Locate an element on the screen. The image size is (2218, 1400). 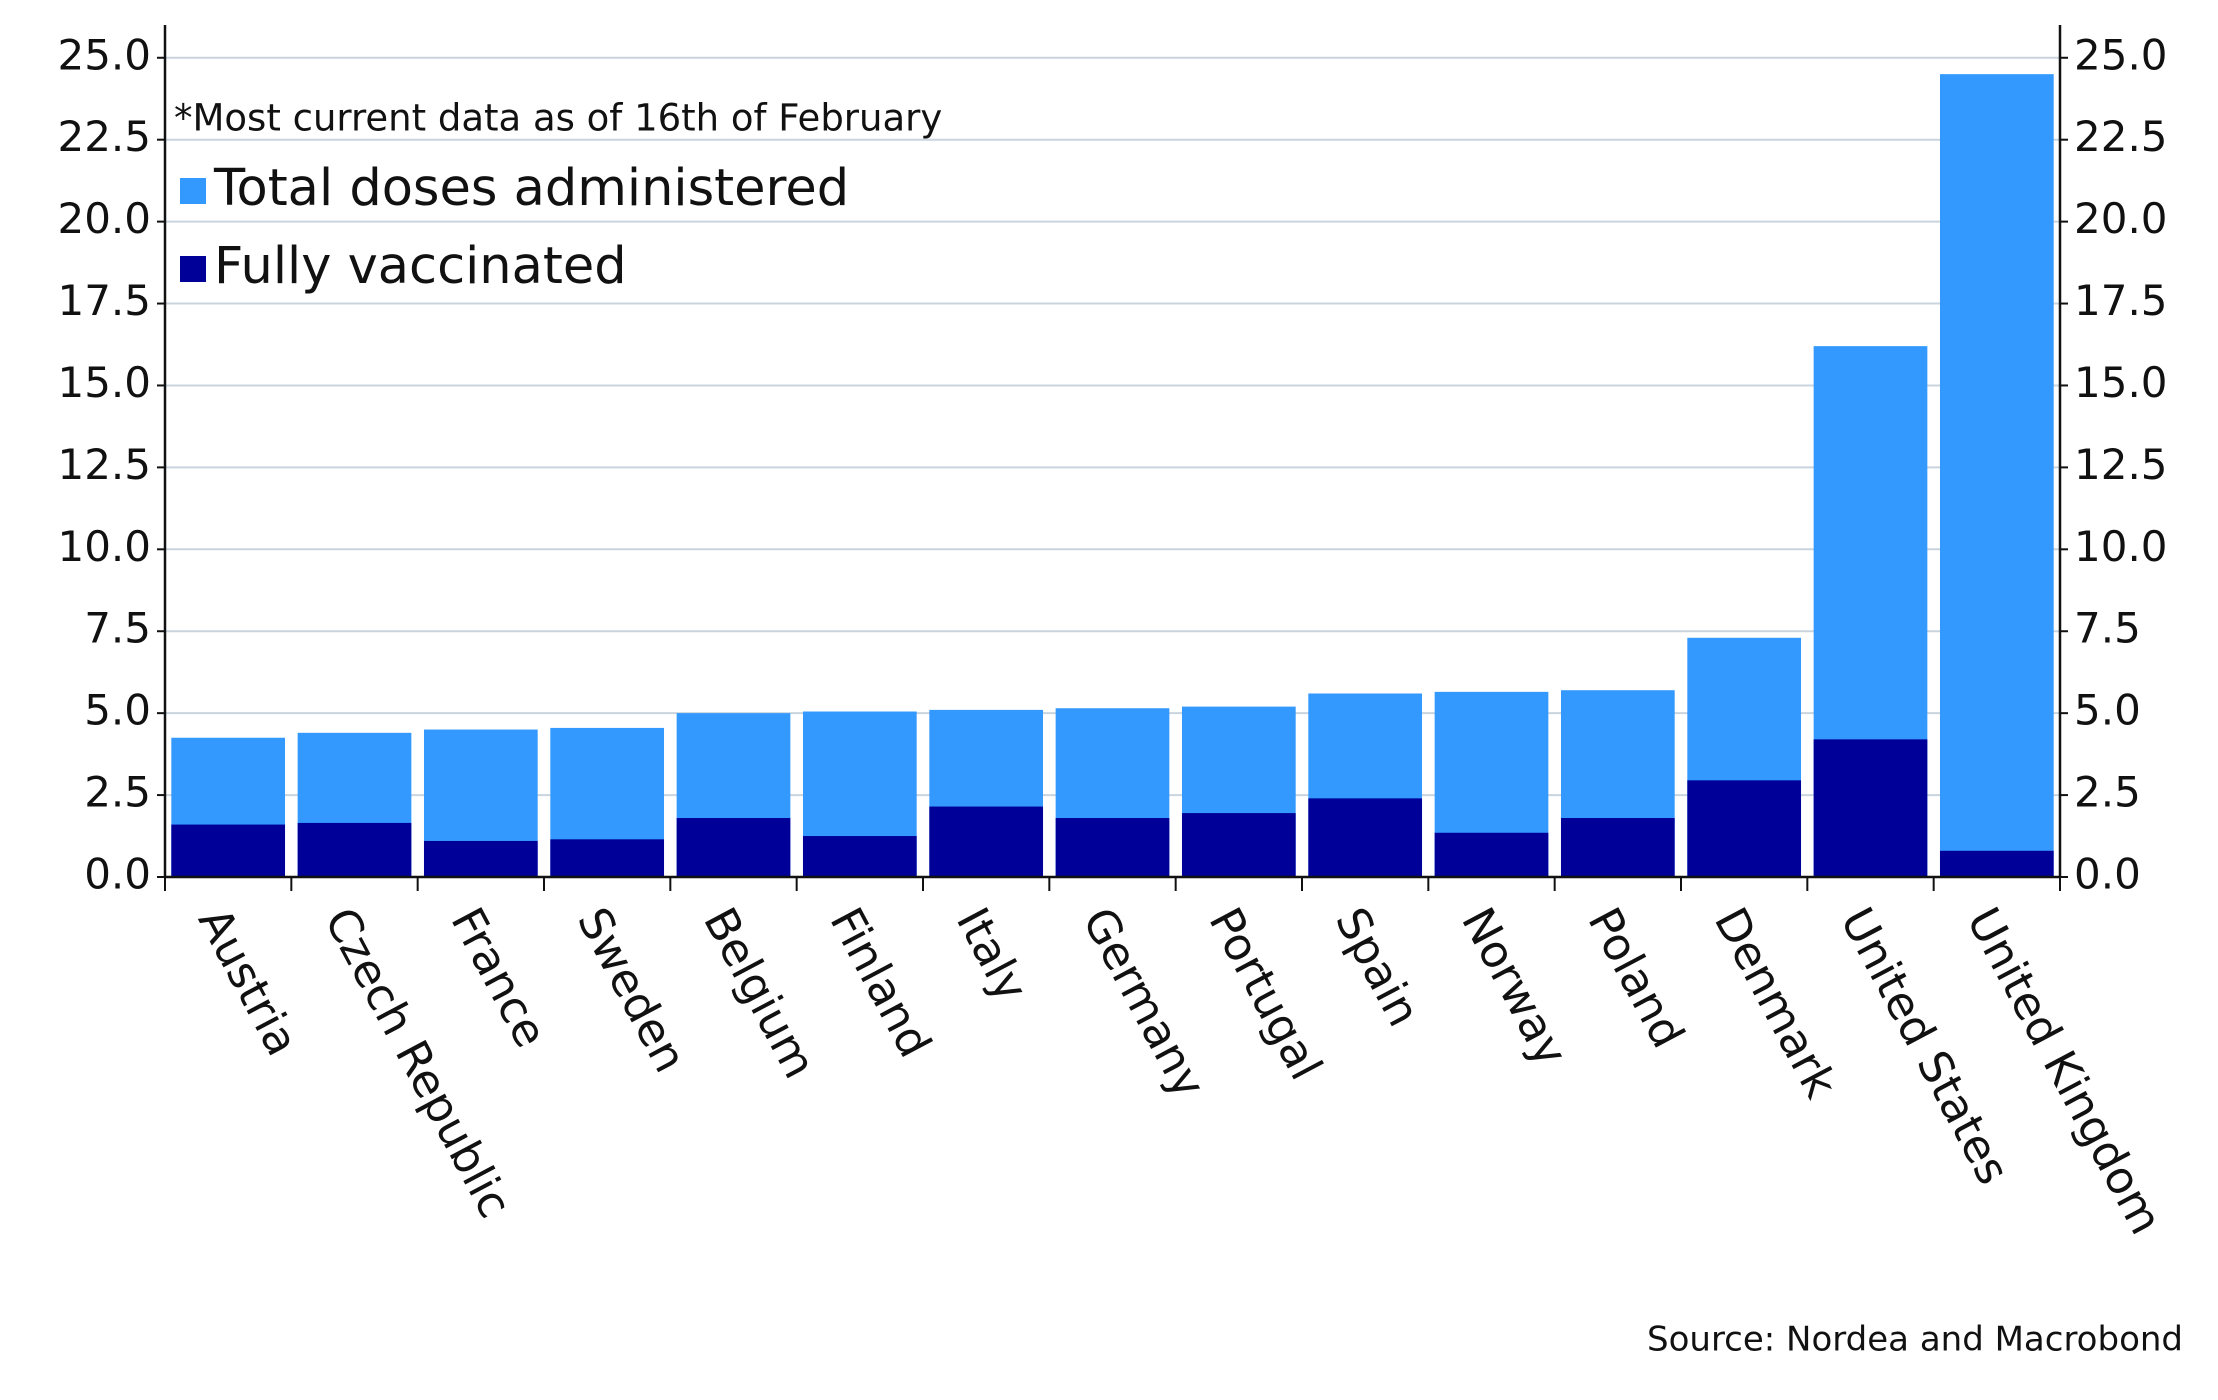
y2-tick-label: 17.5 is located at coordinates (2121, 300).